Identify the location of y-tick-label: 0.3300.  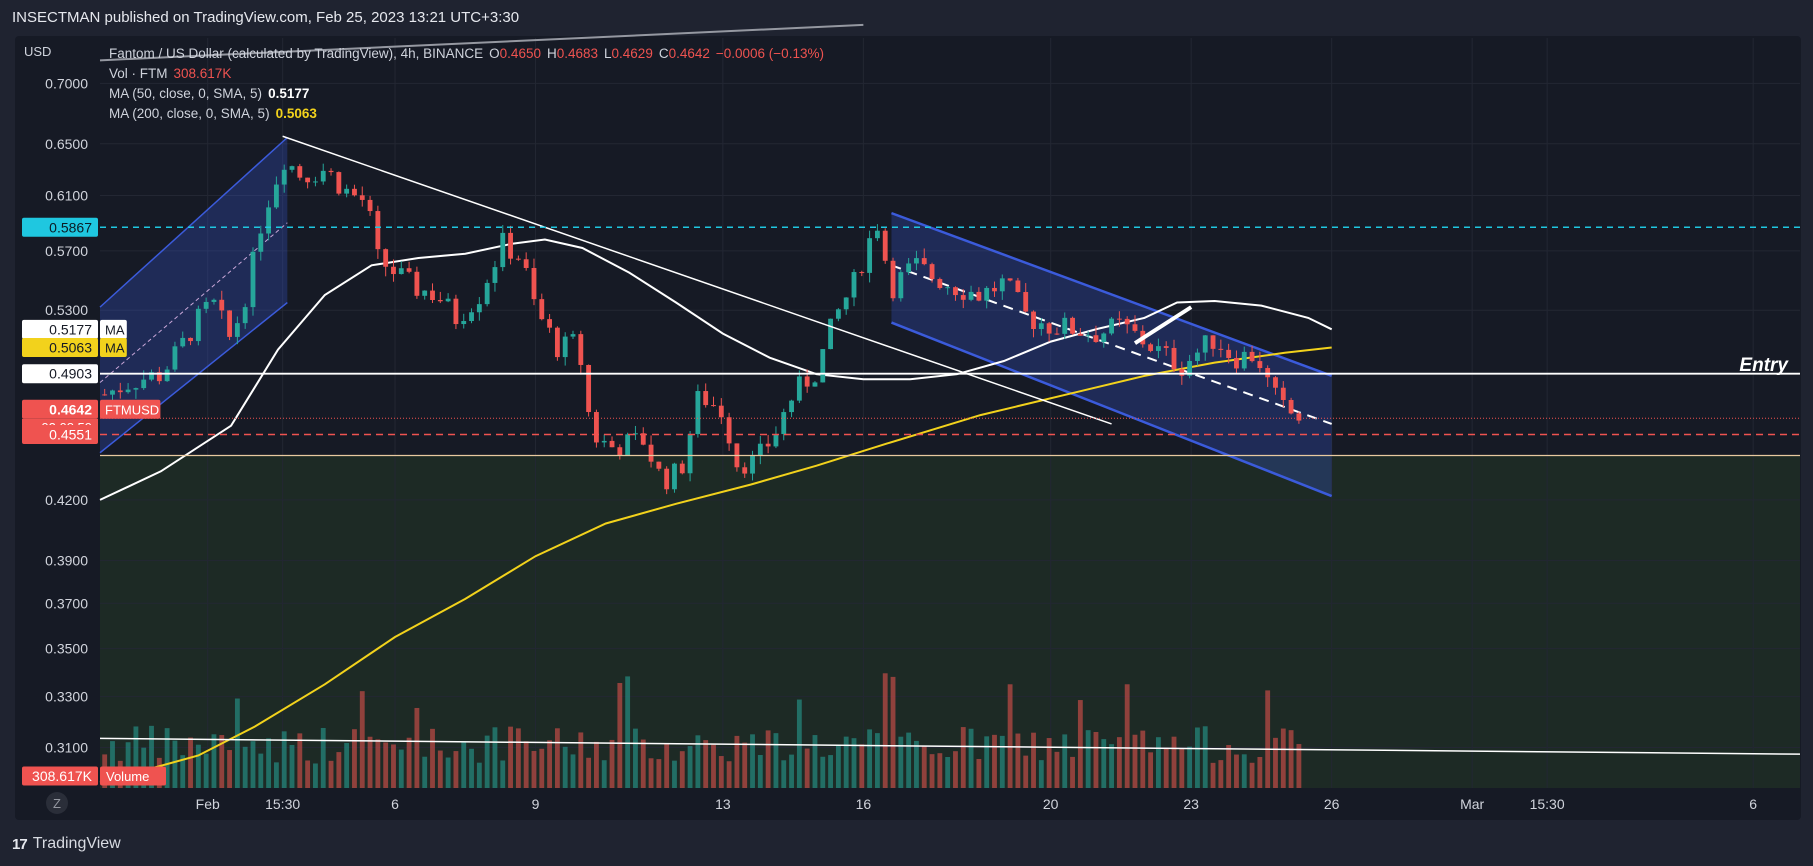
(66, 697).